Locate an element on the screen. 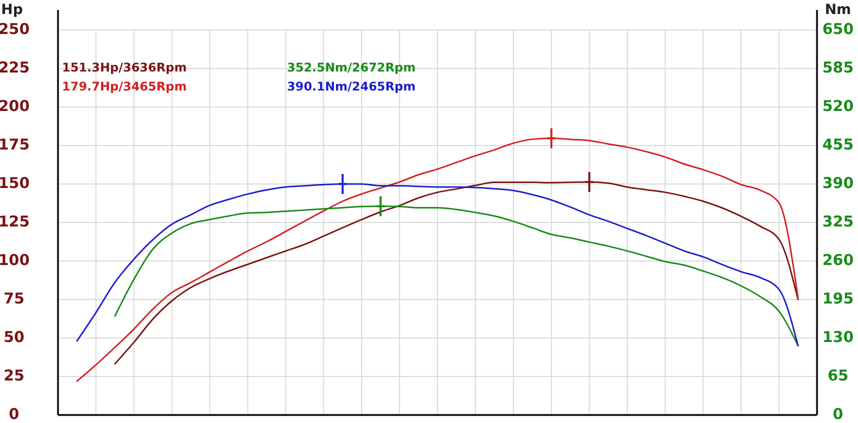  y2-tick-label: 455 is located at coordinates (838, 145).